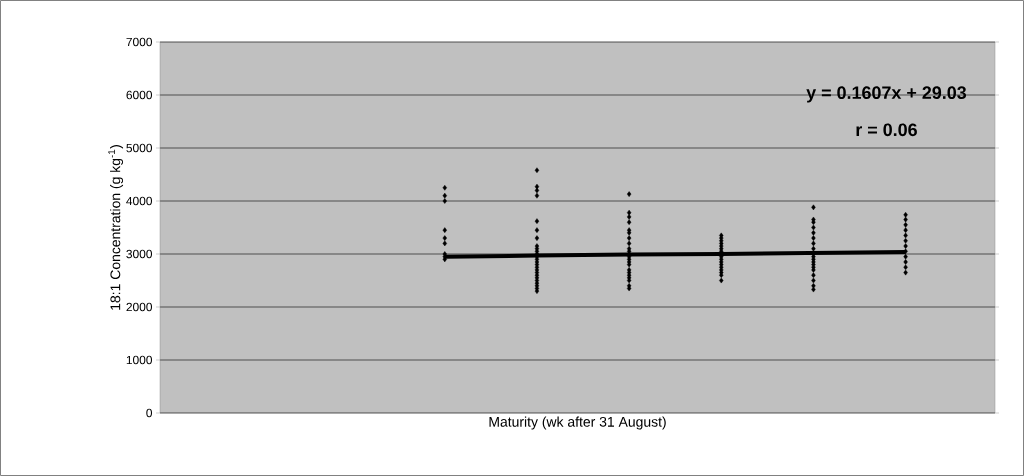 The width and height of the screenshot is (1024, 476). I want to click on annotation: y = 0.1607x + 29.03, so click(886, 94).